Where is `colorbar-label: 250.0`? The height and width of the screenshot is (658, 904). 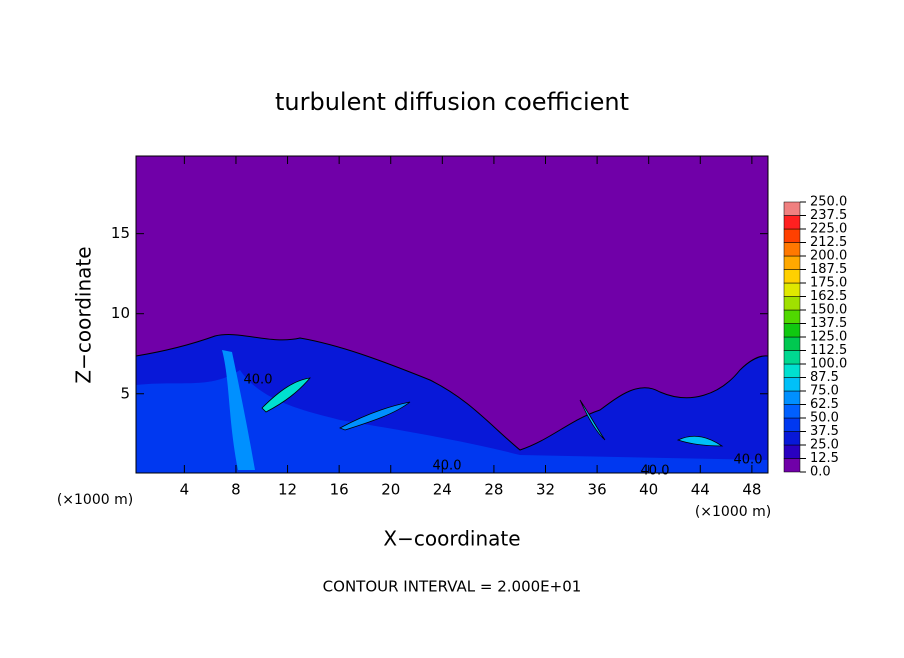 colorbar-label: 250.0 is located at coordinates (828, 202).